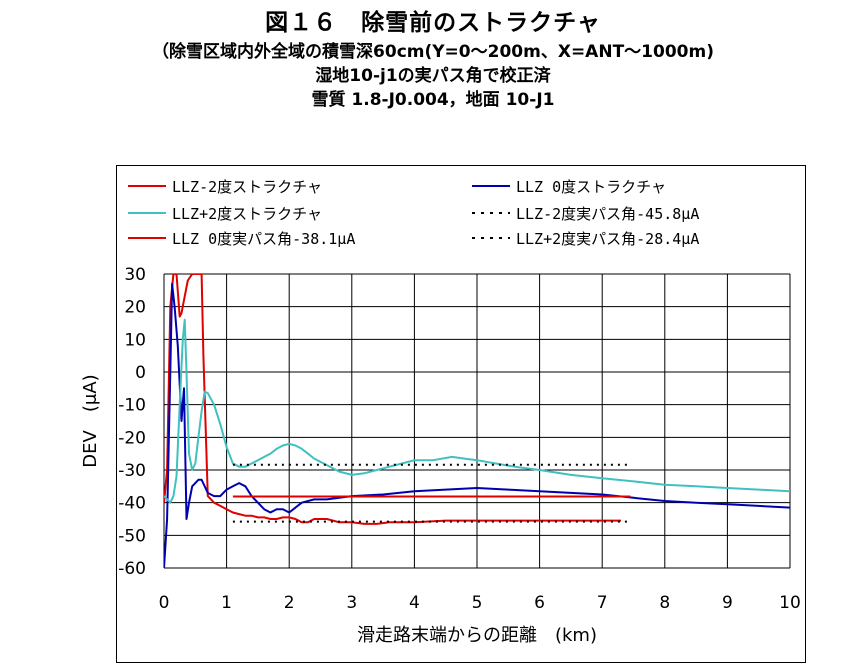 This screenshot has width=866, height=670. What do you see at coordinates (247, 187) in the screenshot?
I see `legend-label: LLZ-2度ストラクチャ` at bounding box center [247, 187].